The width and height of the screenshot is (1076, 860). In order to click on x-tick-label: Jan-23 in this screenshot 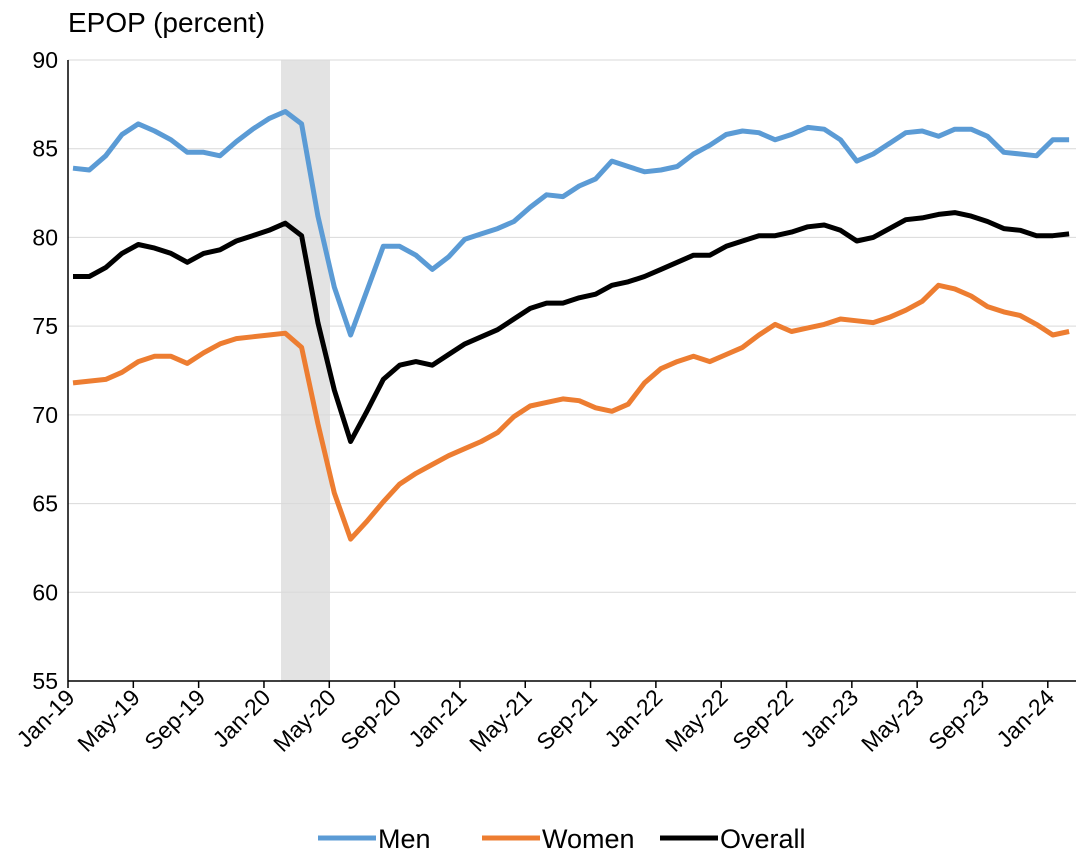, I will do `click(829, 718)`.